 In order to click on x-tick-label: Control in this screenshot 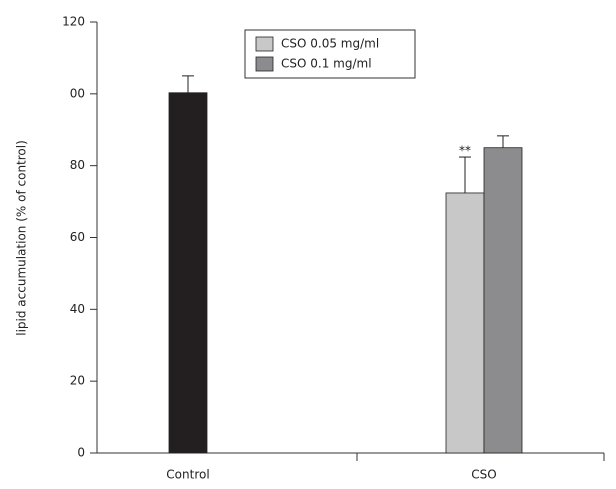, I will do `click(187, 475)`.